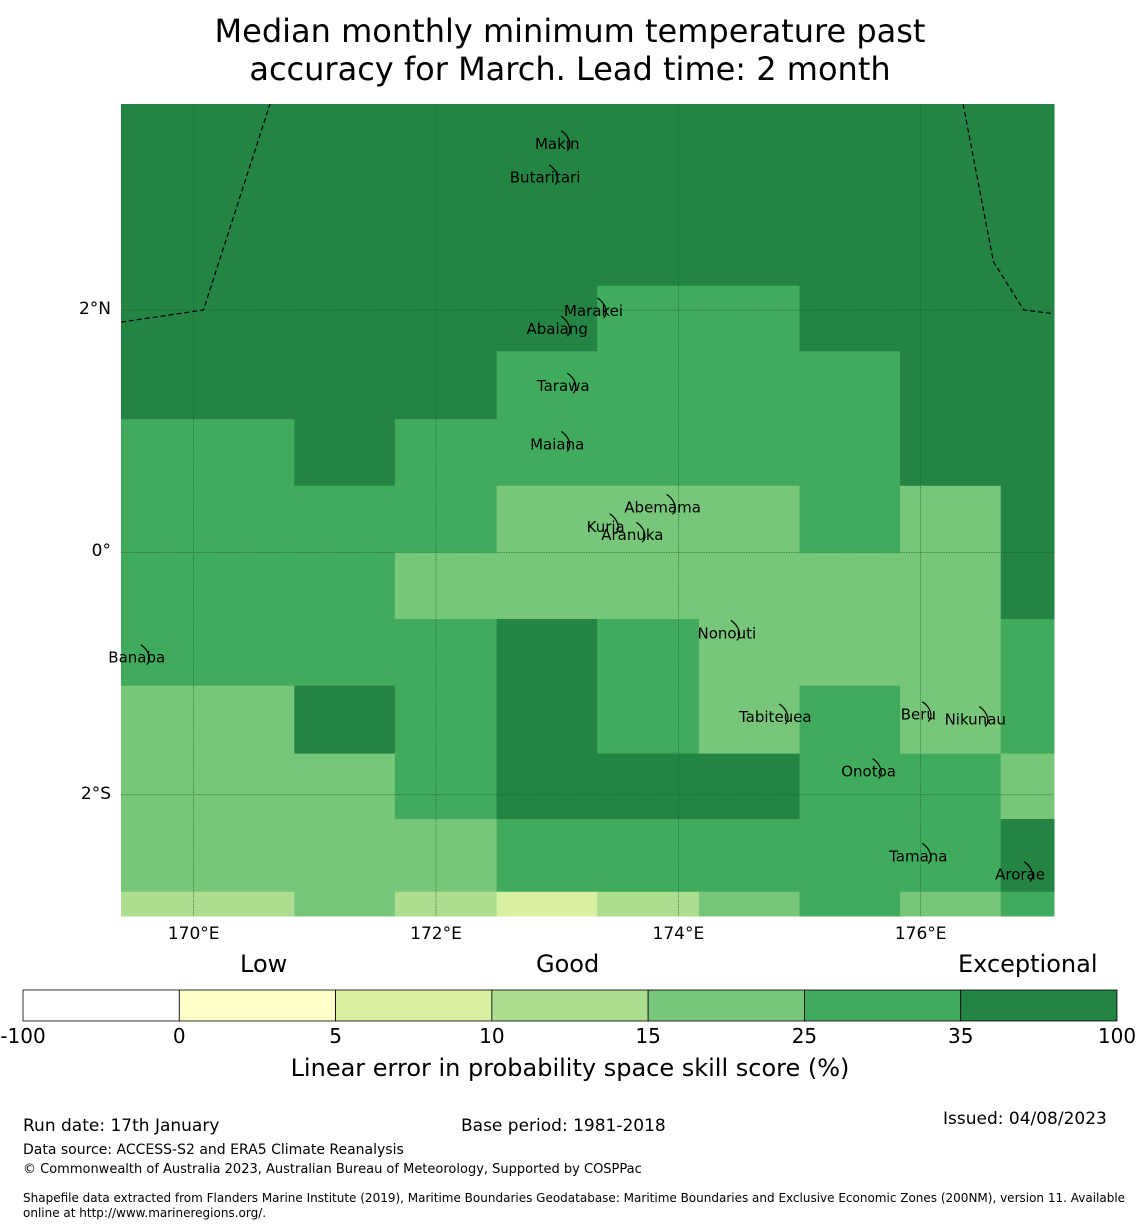  Describe the element at coordinates (804, 1036) in the screenshot. I see `colorbar-tick-label: 25` at that location.